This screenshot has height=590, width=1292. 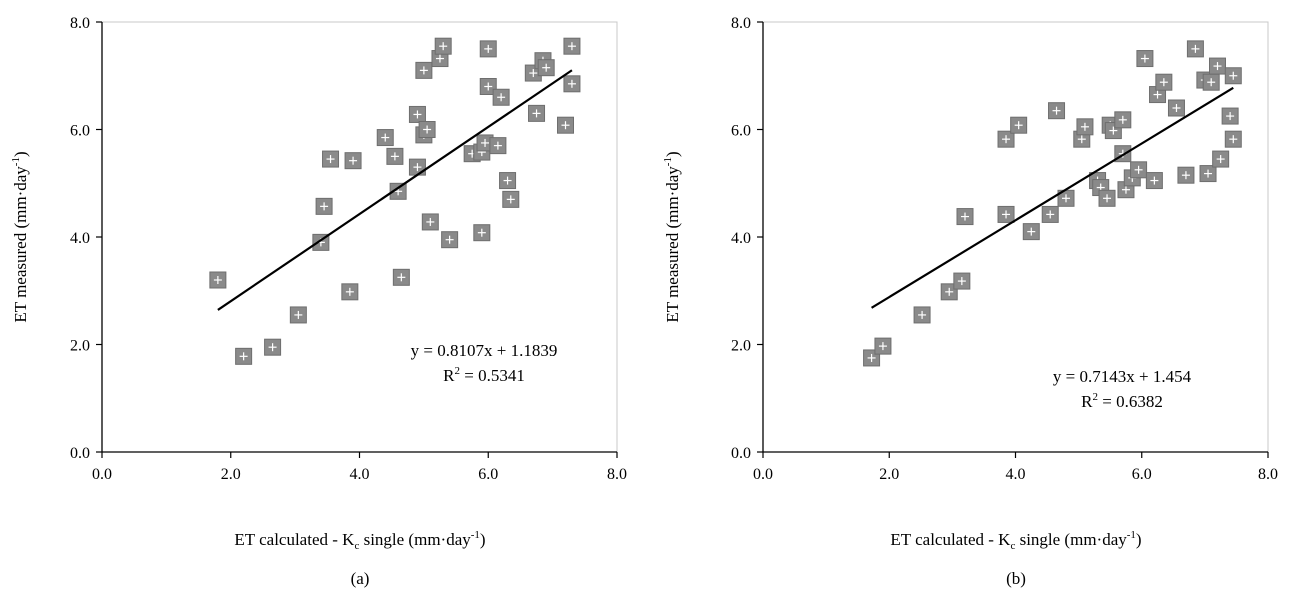 I want to click on x-tick-label: 0.0, so click(x=102, y=474).